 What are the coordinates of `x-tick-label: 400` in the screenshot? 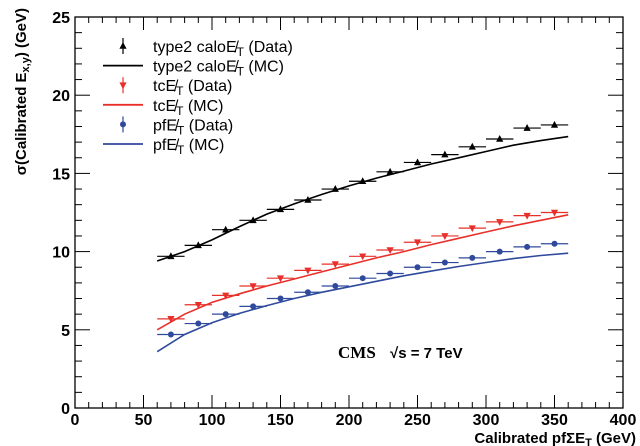 It's located at (623, 420).